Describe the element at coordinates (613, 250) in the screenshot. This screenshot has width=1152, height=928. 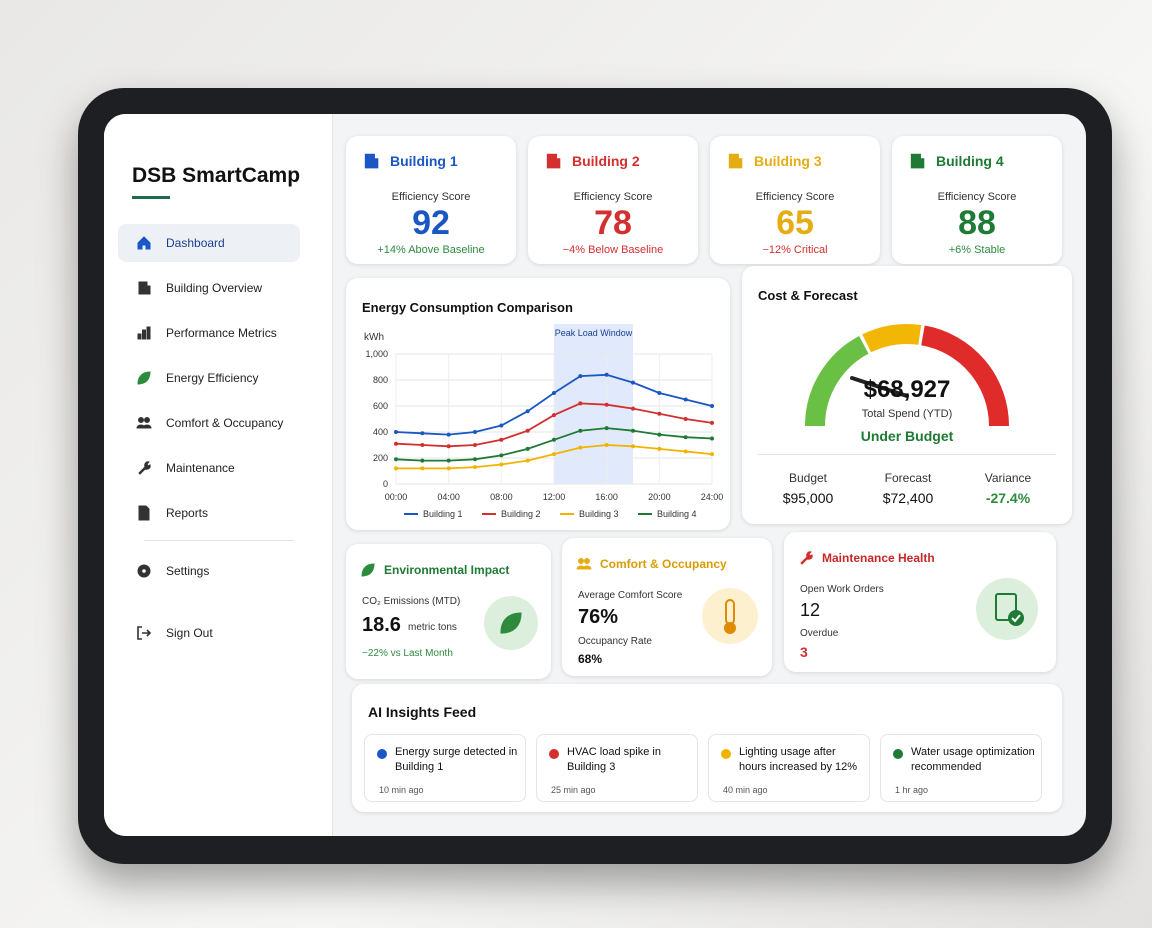
I see `score-note: −4% Below Baseline` at that location.